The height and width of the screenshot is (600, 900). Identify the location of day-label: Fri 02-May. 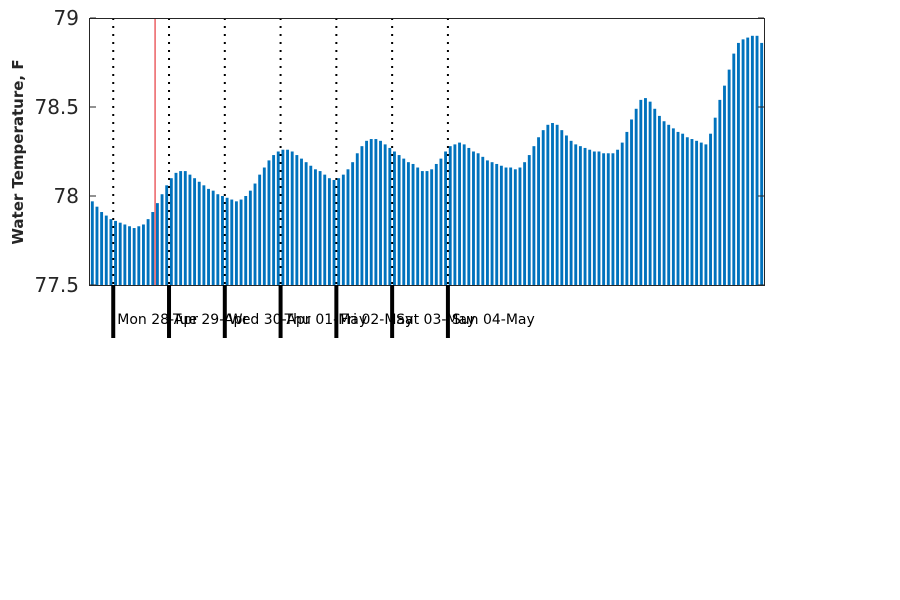
(376, 320).